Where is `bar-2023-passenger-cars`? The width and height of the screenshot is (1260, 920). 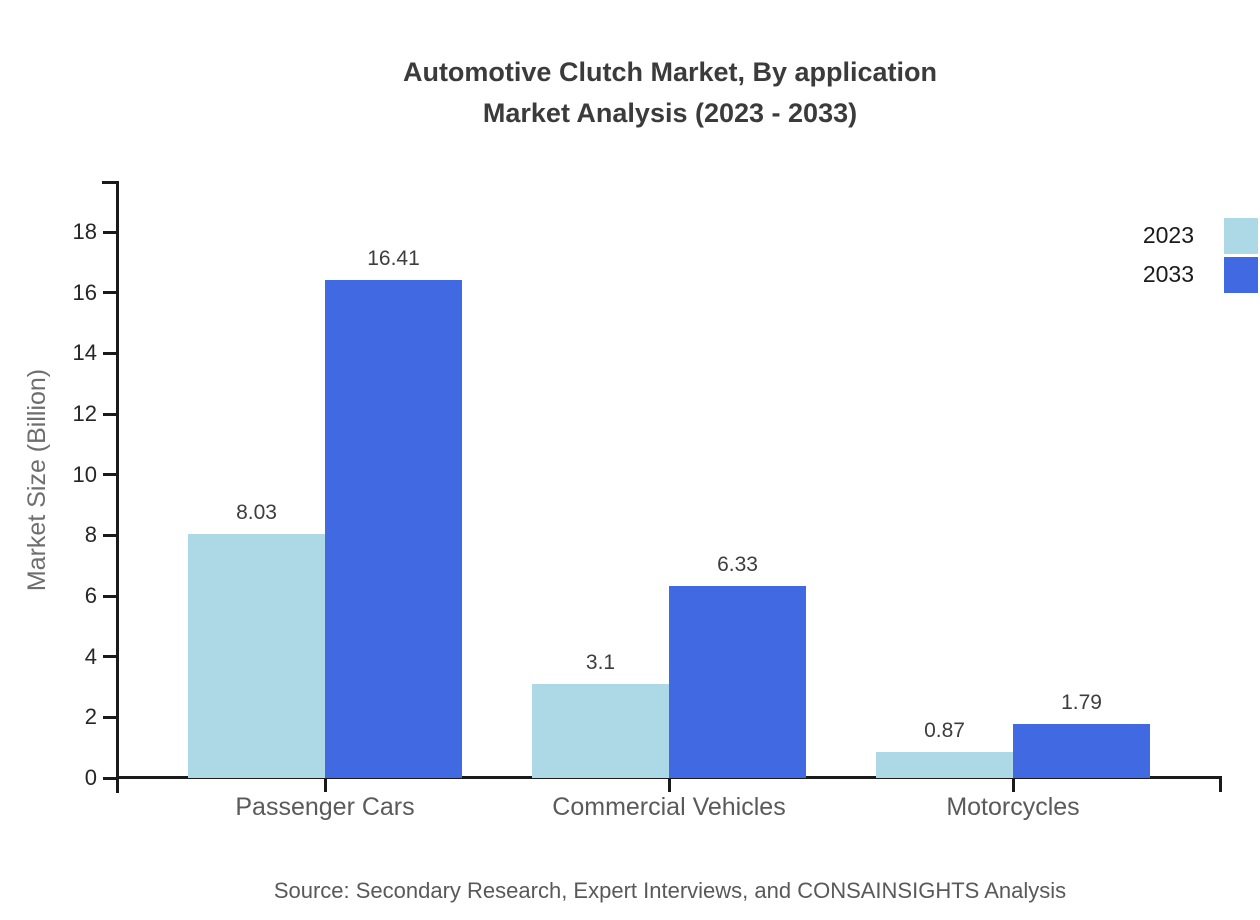
bar-2023-passenger-cars is located at coordinates (256, 656).